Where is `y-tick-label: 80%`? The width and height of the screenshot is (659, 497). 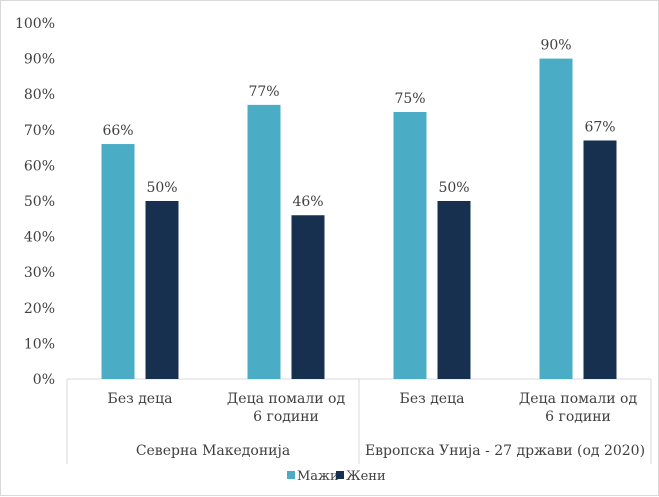
y-tick-label: 80% is located at coordinates (39, 95).